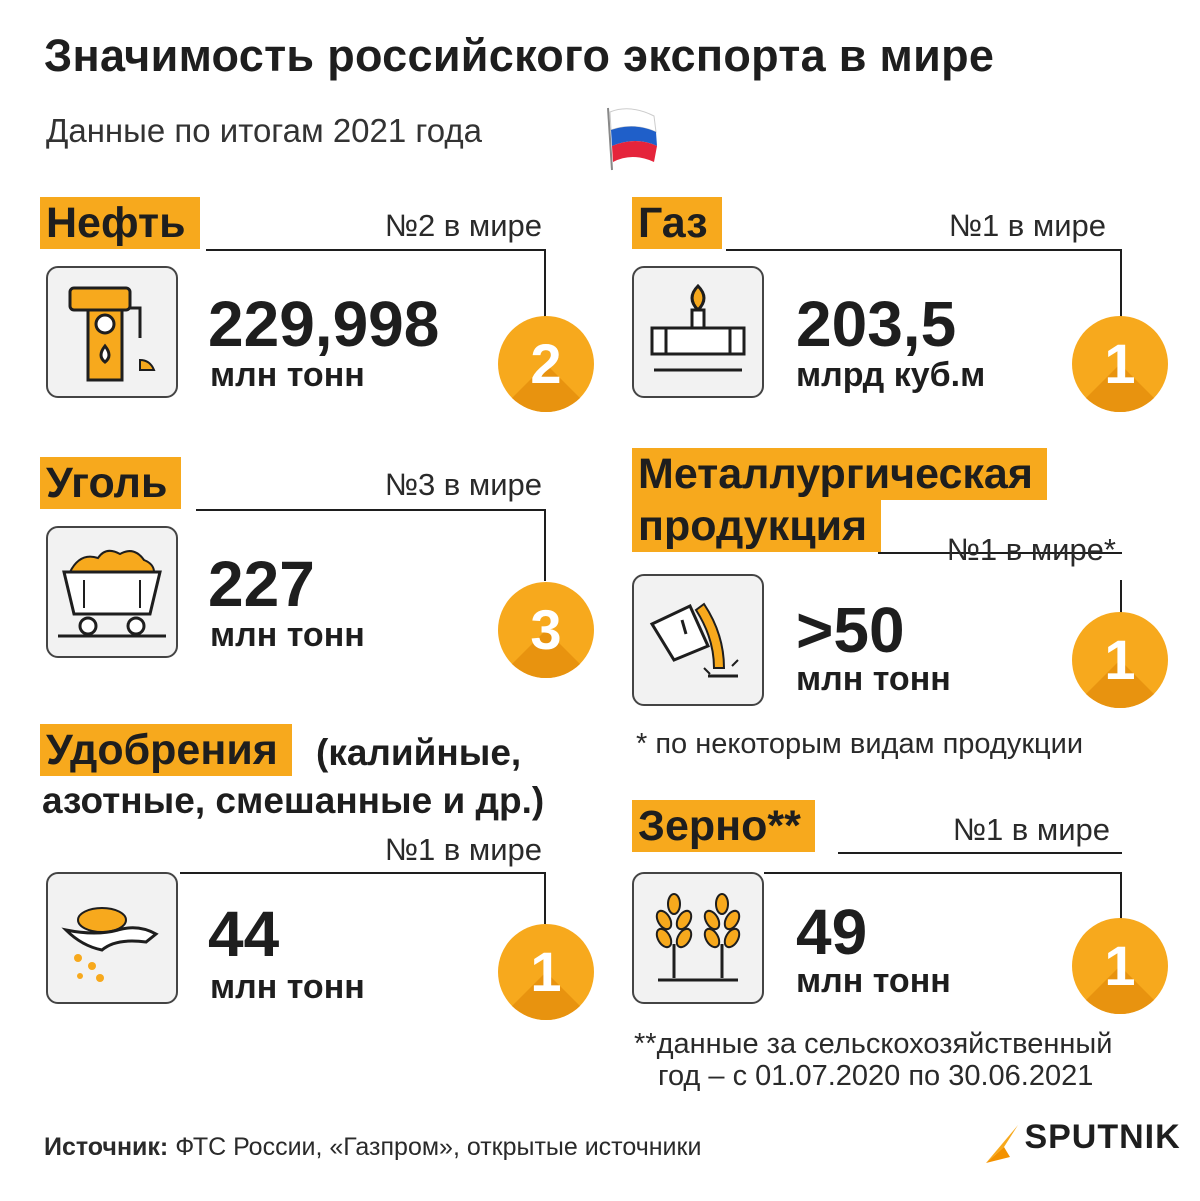  I want to click on coal-value: 227, so click(261, 584).